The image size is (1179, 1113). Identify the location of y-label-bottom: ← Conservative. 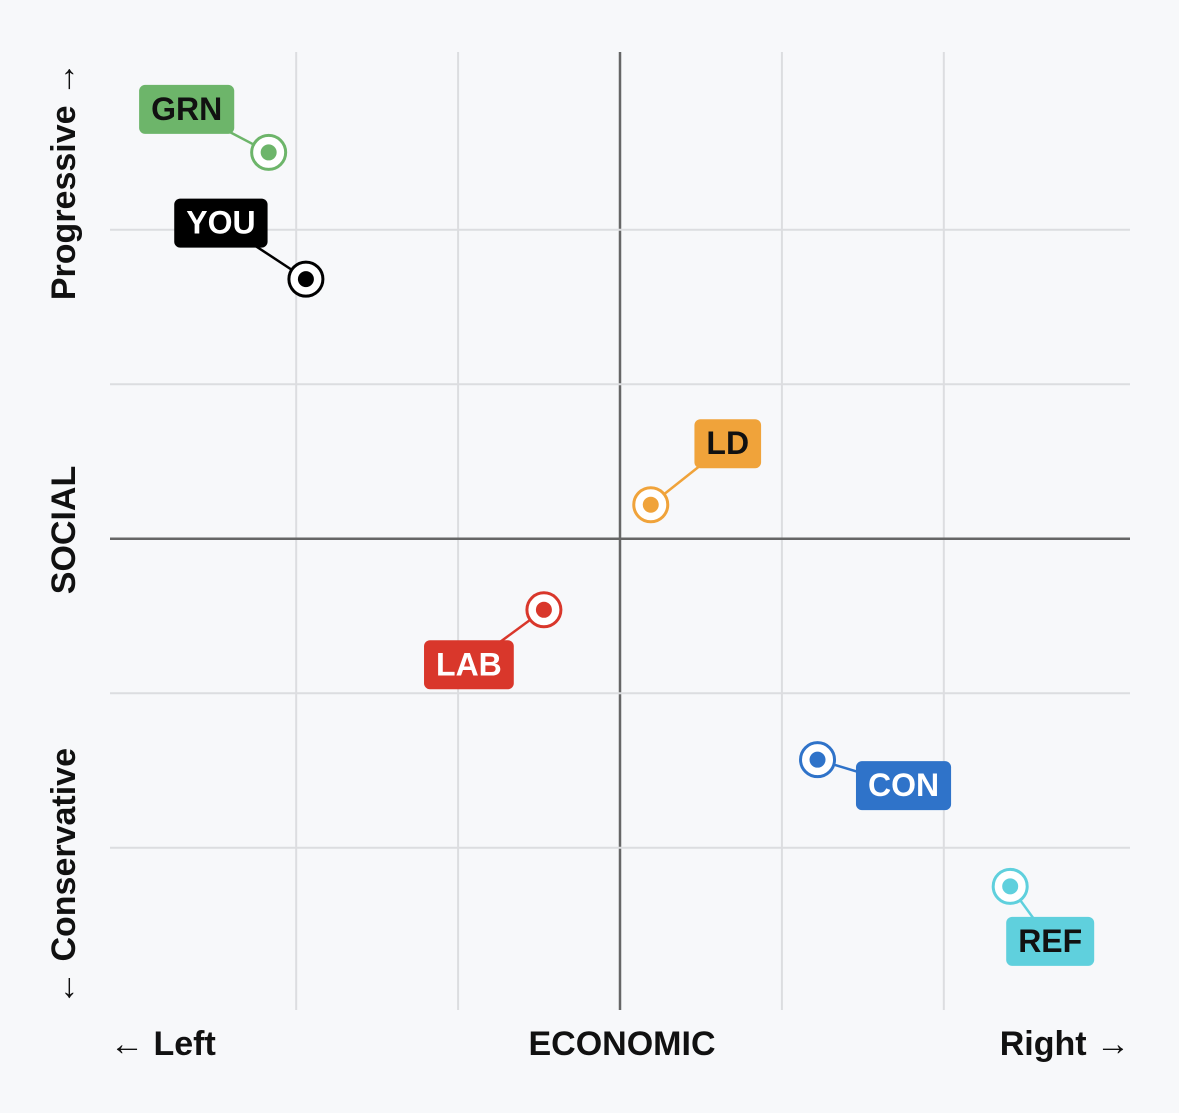
(64, 876).